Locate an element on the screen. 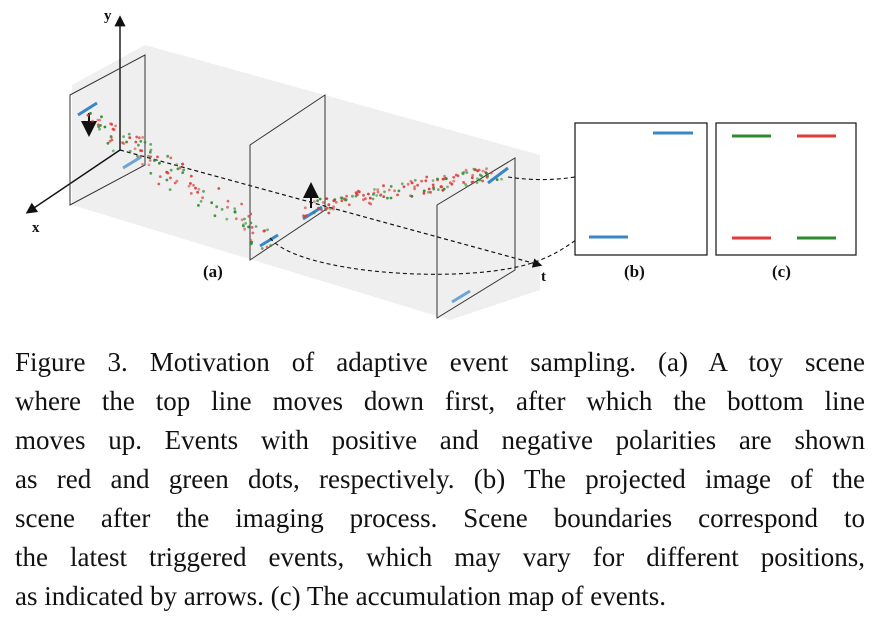 The image size is (876, 627). panel-c-box is located at coordinates (786, 189).